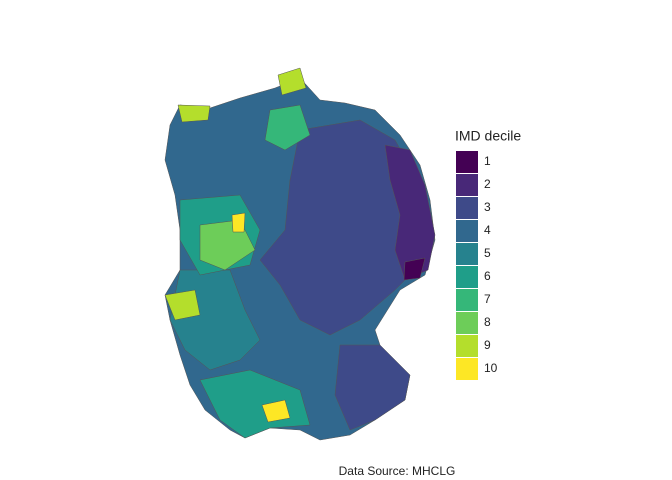  I want to click on legend-label: 2, so click(487, 184).